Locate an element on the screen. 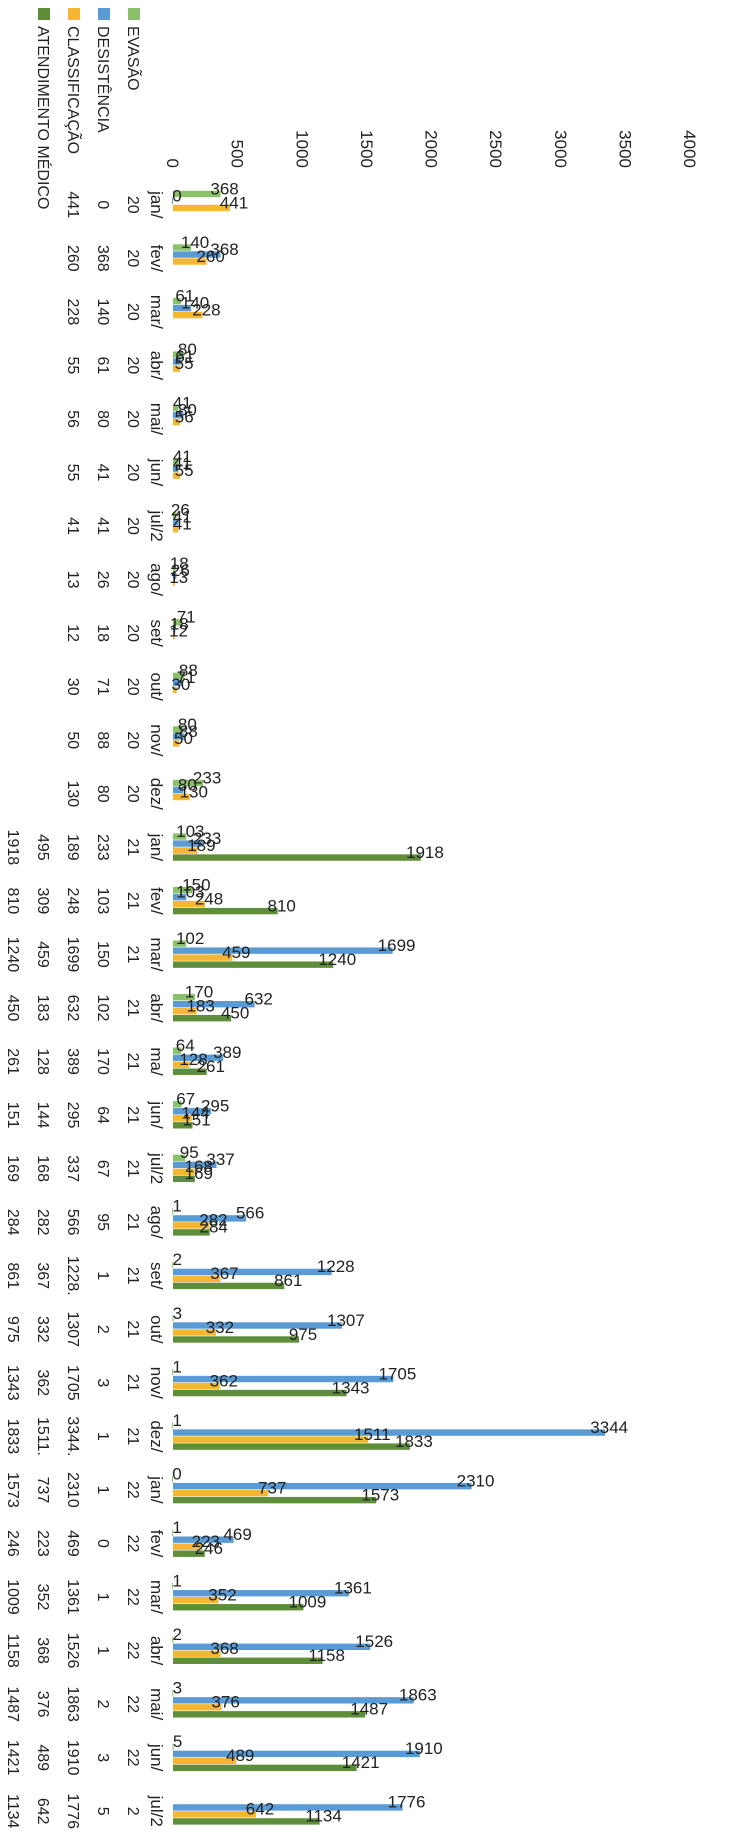 This screenshot has height=1848, width=740. data-label: 151 is located at coordinates (196, 1120).